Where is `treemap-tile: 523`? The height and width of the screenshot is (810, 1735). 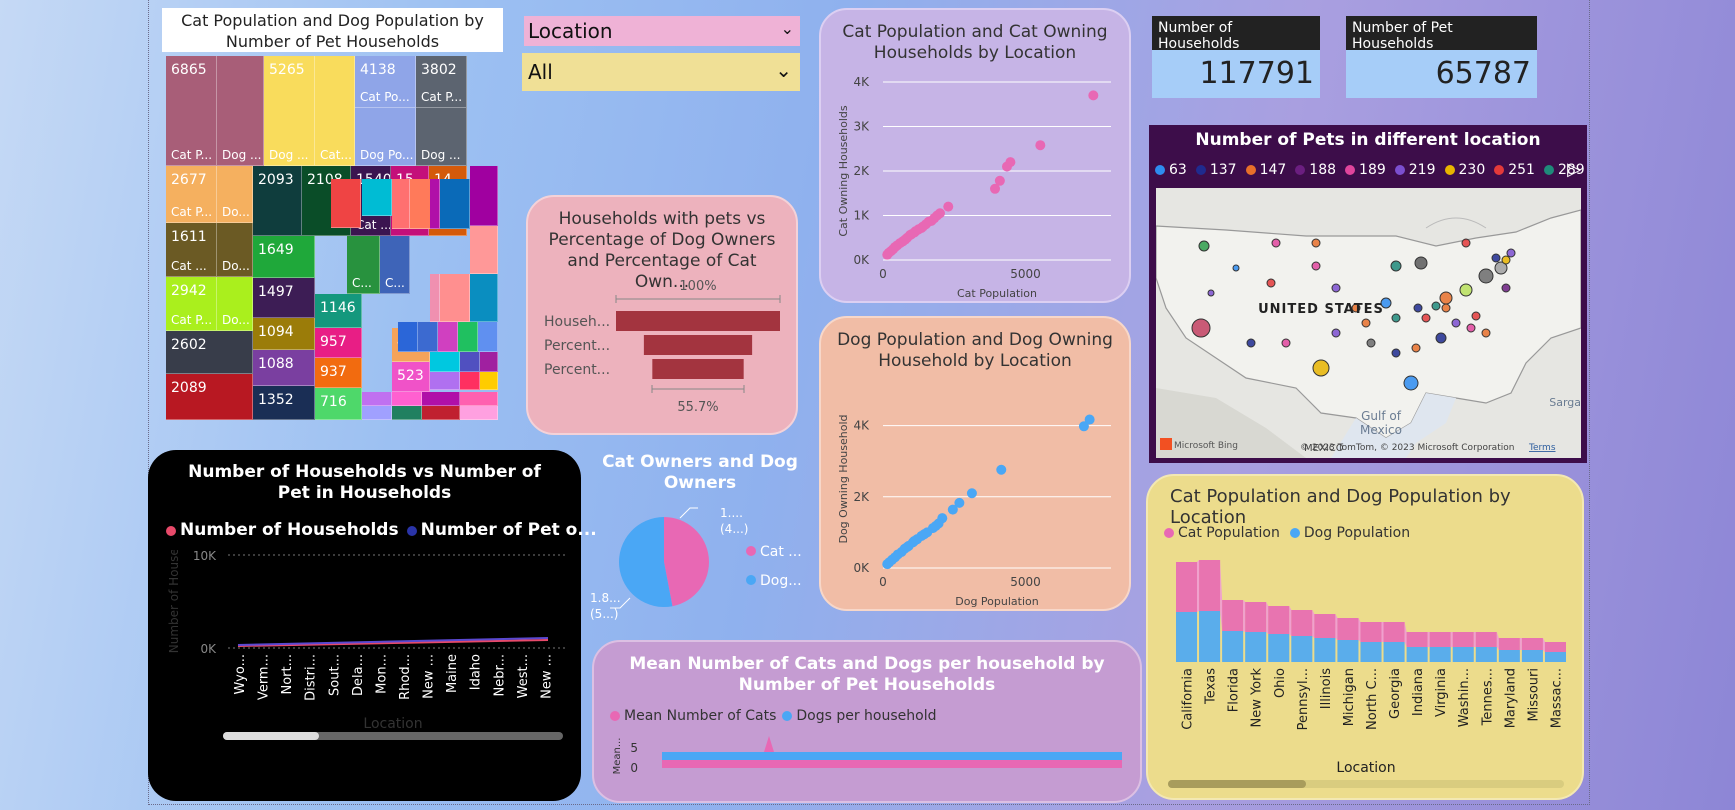 treemap-tile: 523 is located at coordinates (411, 377).